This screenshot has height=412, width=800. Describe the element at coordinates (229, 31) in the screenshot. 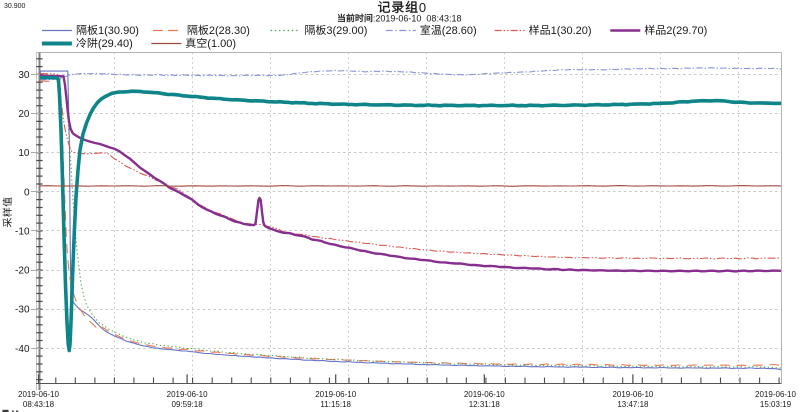

I see `svg-text: 2(28.30)` at that location.